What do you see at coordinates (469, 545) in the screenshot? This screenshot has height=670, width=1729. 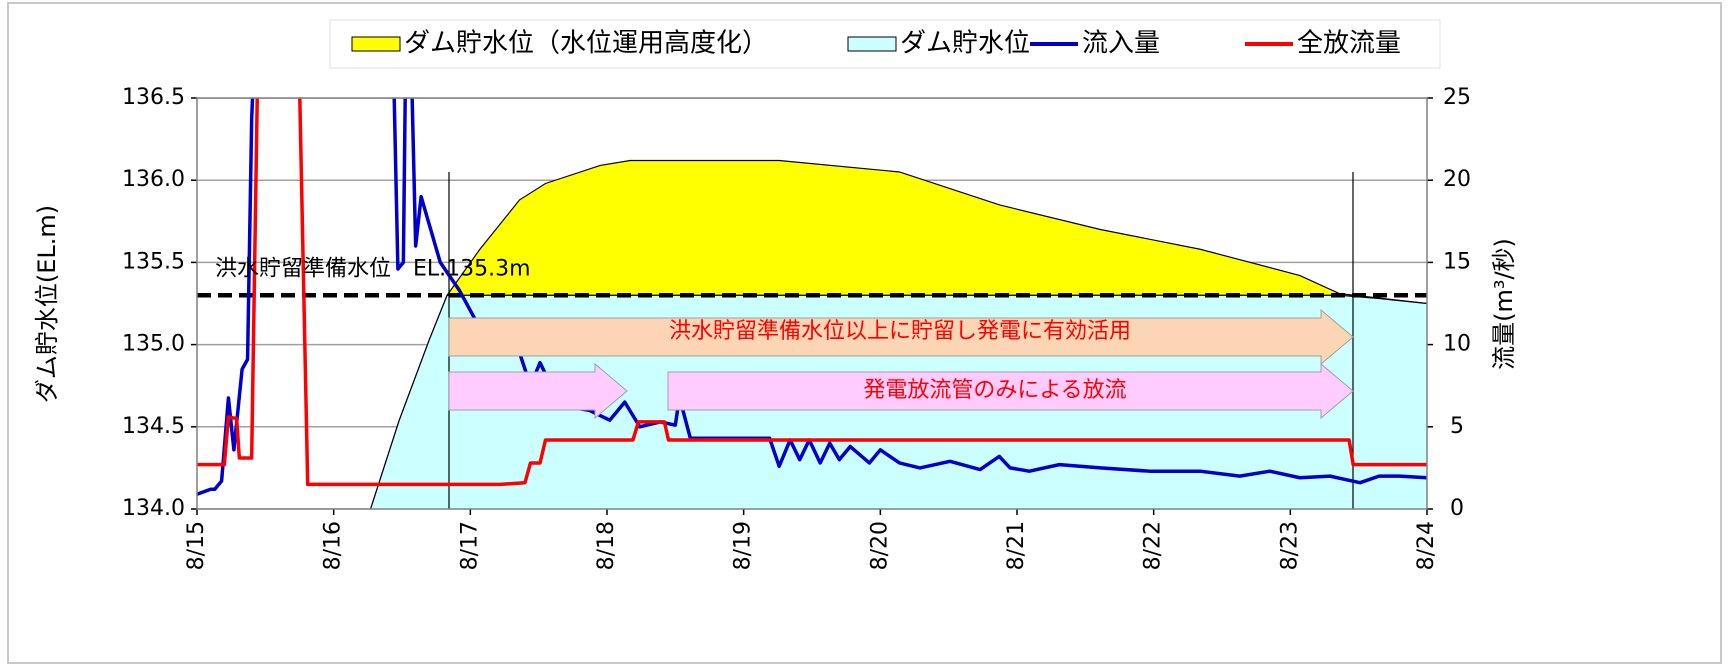 I see `x-tick-label: 8/17` at bounding box center [469, 545].